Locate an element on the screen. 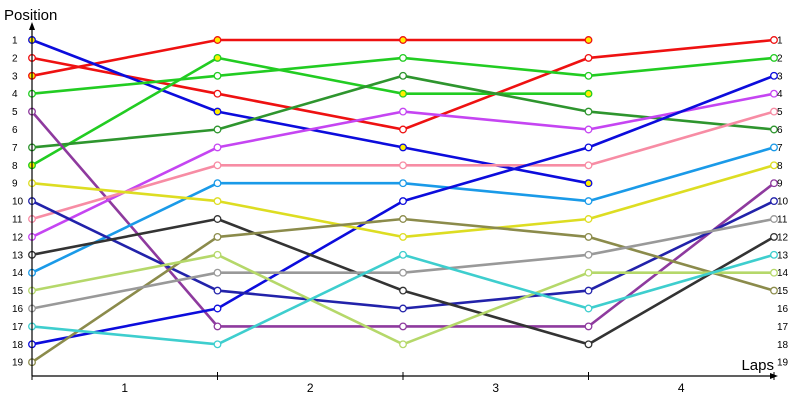 The height and width of the screenshot is (400, 800). y-tick-label-right: 18 is located at coordinates (783, 345).